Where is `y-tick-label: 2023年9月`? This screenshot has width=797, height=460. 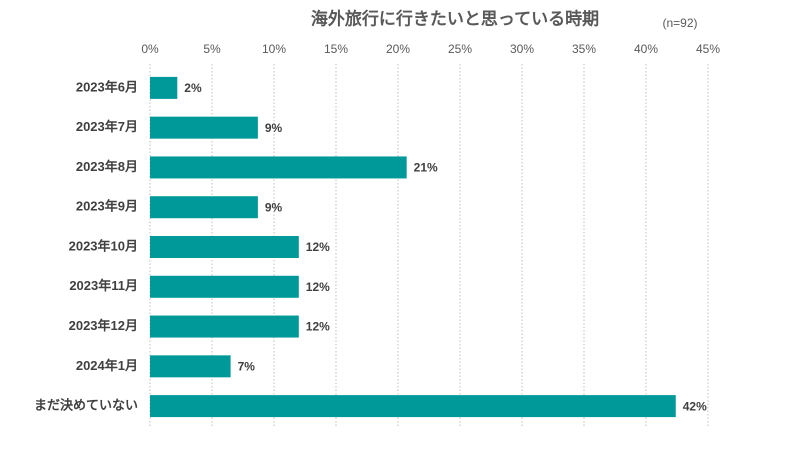 y-tick-label: 2023年9月 is located at coordinates (107, 206).